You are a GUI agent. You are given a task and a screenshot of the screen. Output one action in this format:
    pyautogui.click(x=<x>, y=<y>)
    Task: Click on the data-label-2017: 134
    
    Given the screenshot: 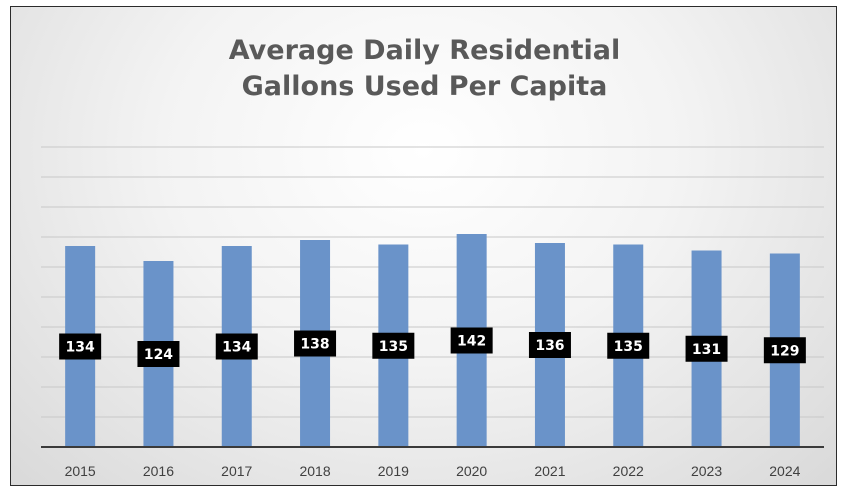 What is the action you would take?
    pyautogui.click(x=236, y=346)
    